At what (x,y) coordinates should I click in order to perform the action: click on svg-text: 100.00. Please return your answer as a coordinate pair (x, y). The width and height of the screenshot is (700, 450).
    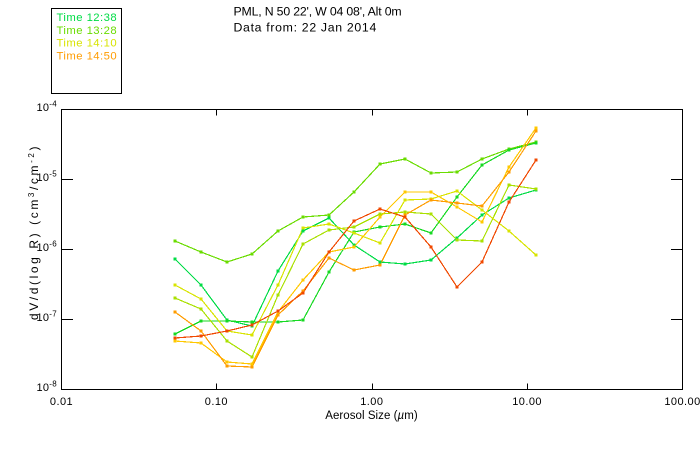
    Looking at the image, I should click on (682, 402).